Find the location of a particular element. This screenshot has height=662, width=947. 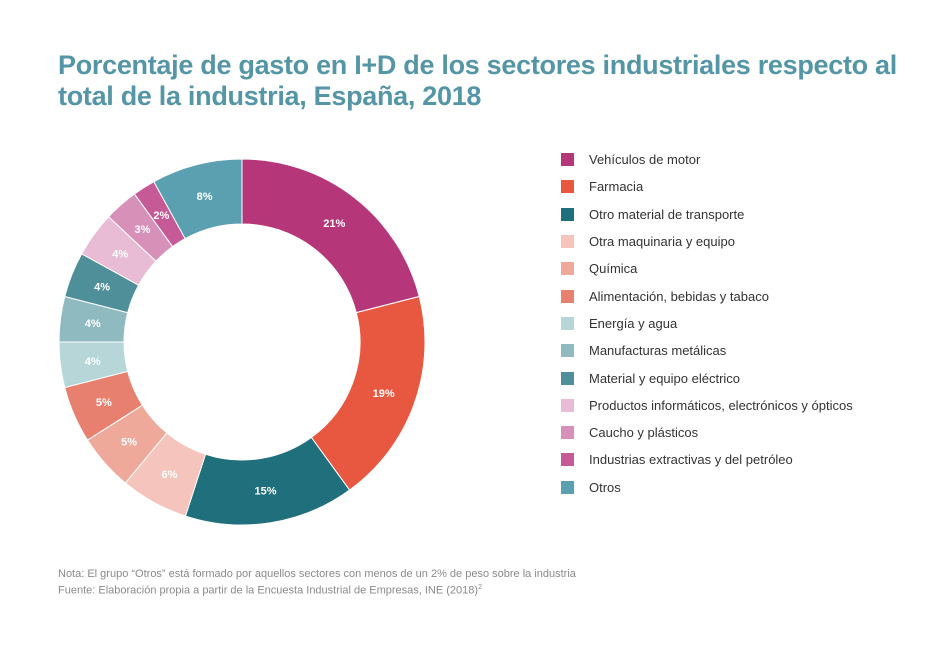

legend-item: Industrias extractivas y del petróleo is located at coordinates (707, 459).